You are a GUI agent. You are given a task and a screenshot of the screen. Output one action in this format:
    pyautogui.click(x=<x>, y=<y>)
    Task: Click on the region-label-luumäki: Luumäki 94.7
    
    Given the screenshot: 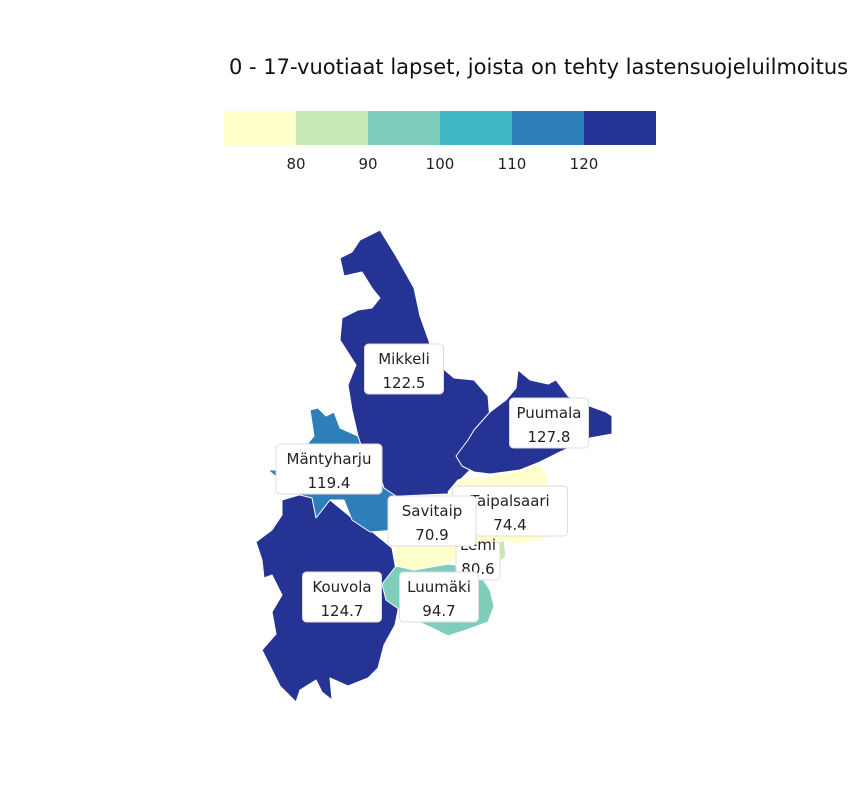 What is the action you would take?
    pyautogui.click(x=439, y=597)
    